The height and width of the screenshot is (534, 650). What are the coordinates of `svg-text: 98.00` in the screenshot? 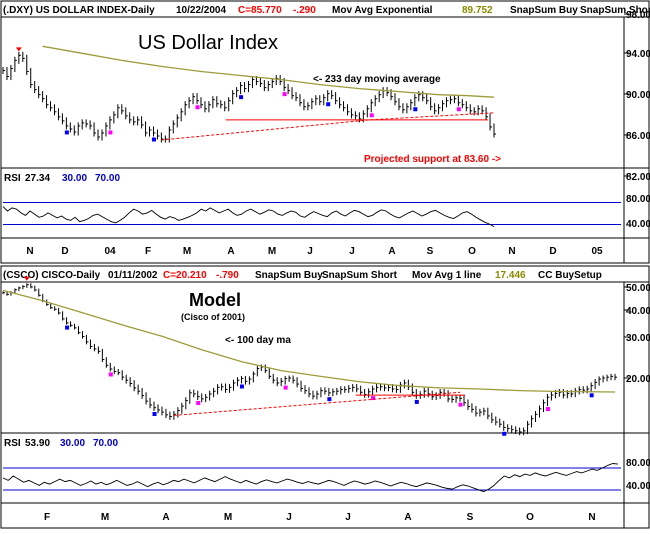 It's located at (638, 15).